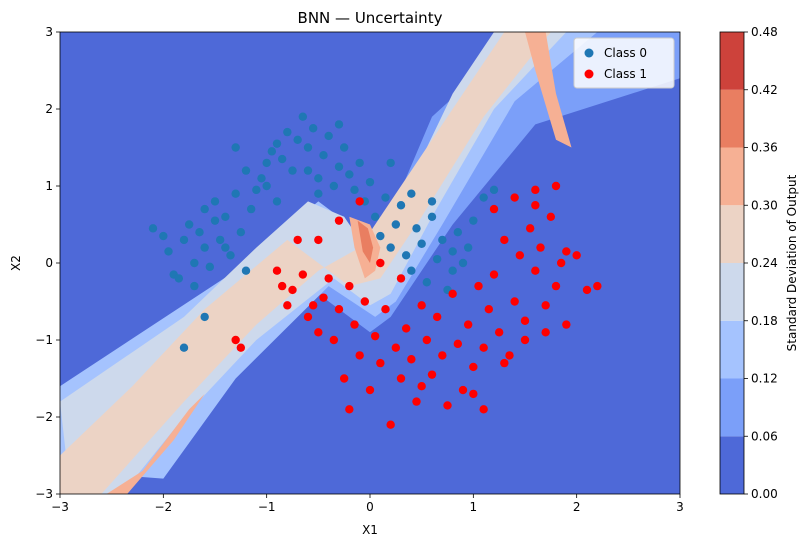 This screenshot has width=811, height=547. I want to click on x-tick-label: 1, so click(474, 507).